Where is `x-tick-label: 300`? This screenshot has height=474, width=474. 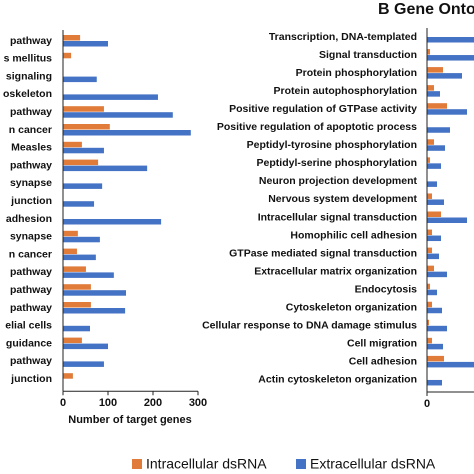 x-tick-label: 300 is located at coordinates (198, 403).